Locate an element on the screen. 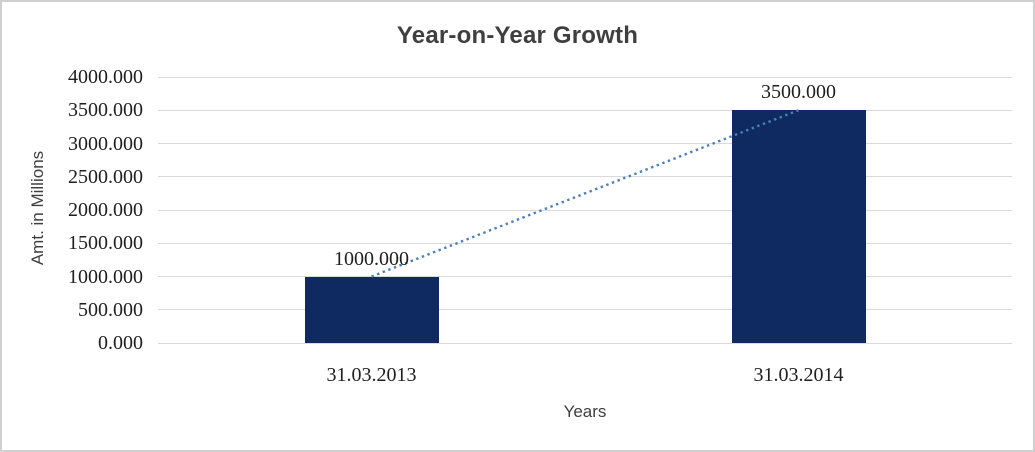 The width and height of the screenshot is (1035, 452). chart-title: Year-on-Year Growth is located at coordinates (517, 35).